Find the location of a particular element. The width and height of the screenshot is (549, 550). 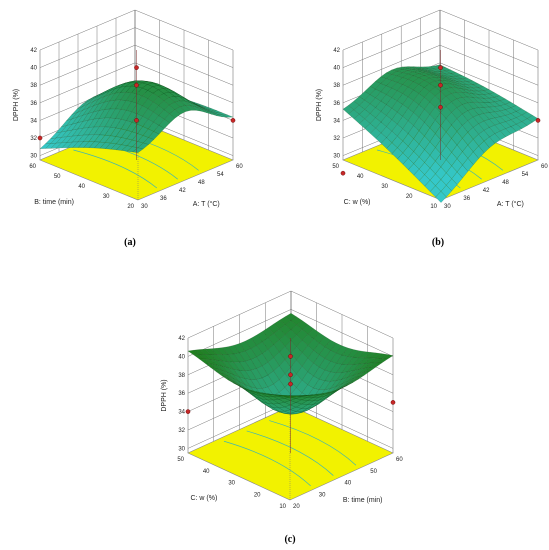

panel-label-b: (b) is located at coordinates (438, 242).